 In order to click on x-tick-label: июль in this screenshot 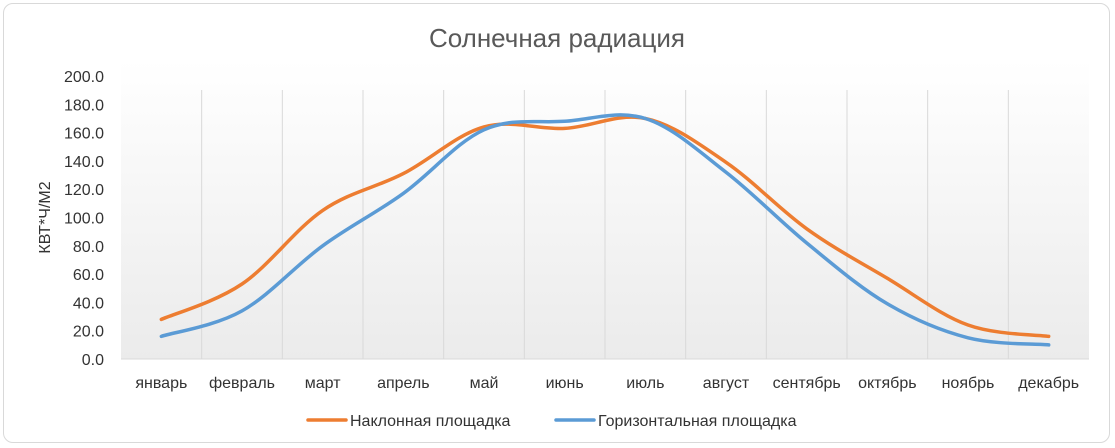, I will do `click(645, 383)`.